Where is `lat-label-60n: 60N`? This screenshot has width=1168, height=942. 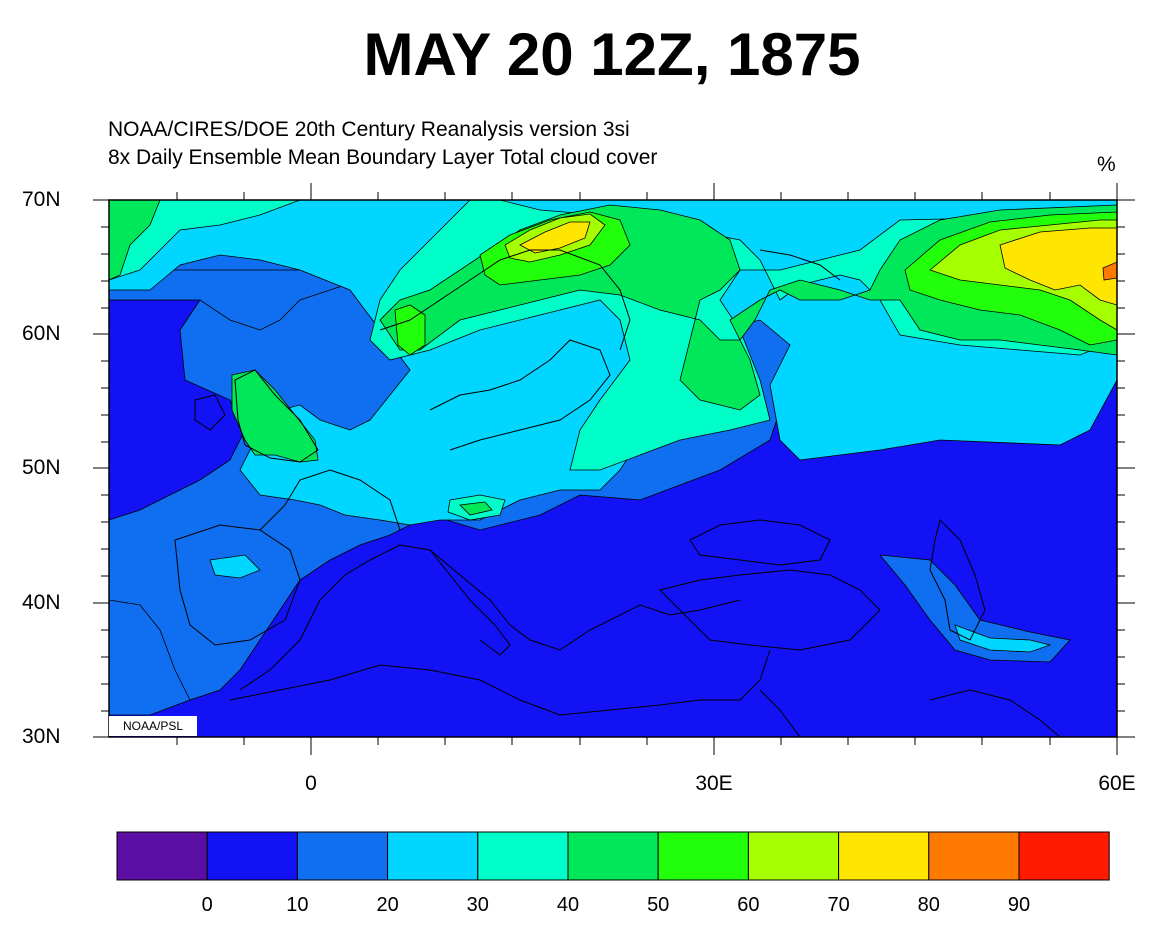 lat-label-60n: 60N is located at coordinates (41, 333).